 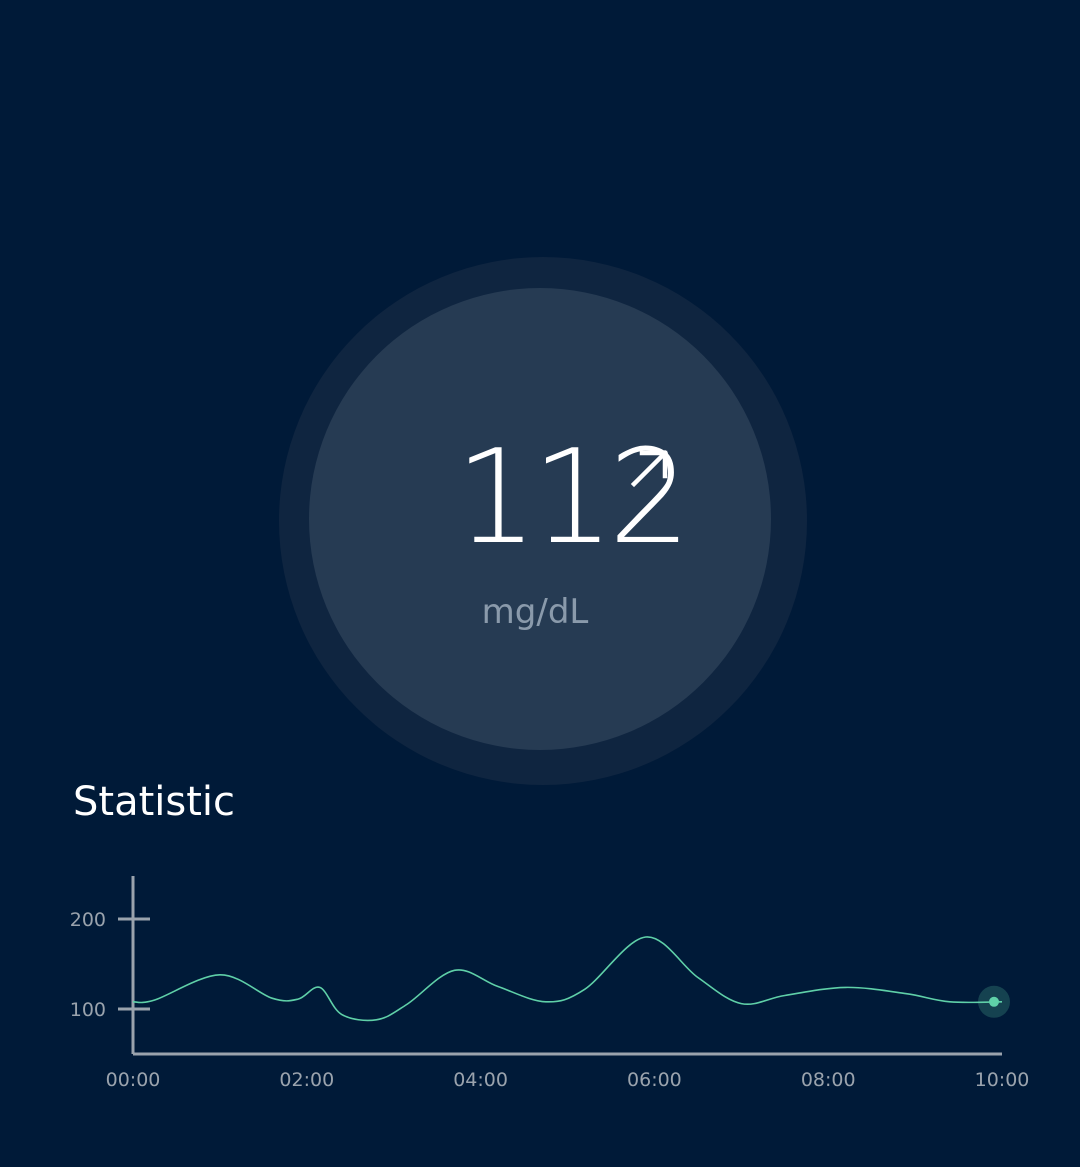 I want to click on x-tick-label: 04:00, so click(x=480, y=1080).